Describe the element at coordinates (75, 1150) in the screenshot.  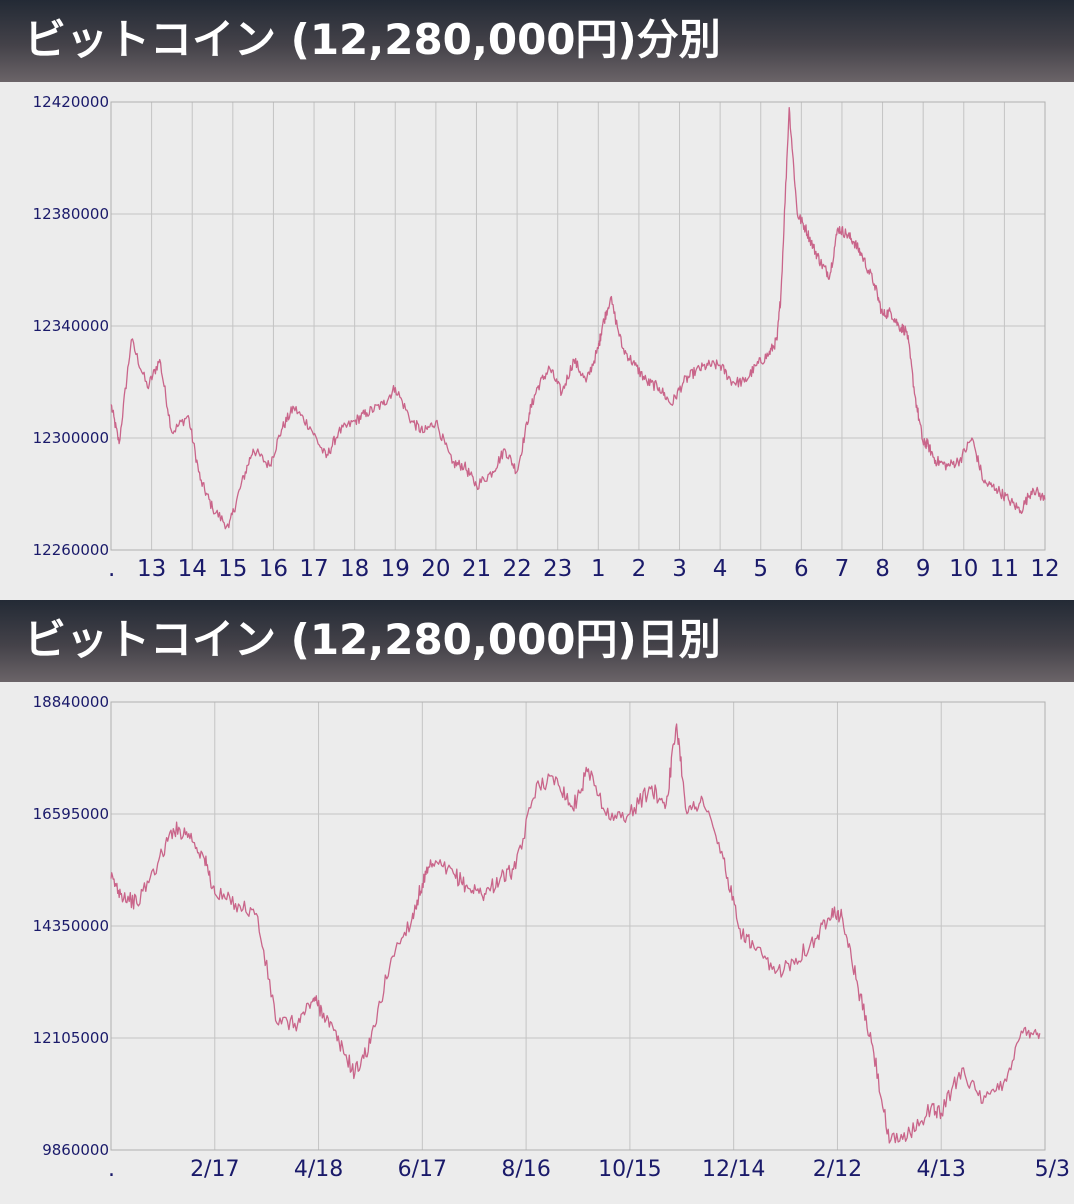
I see `daily-y-tick-label: 9860000` at that location.